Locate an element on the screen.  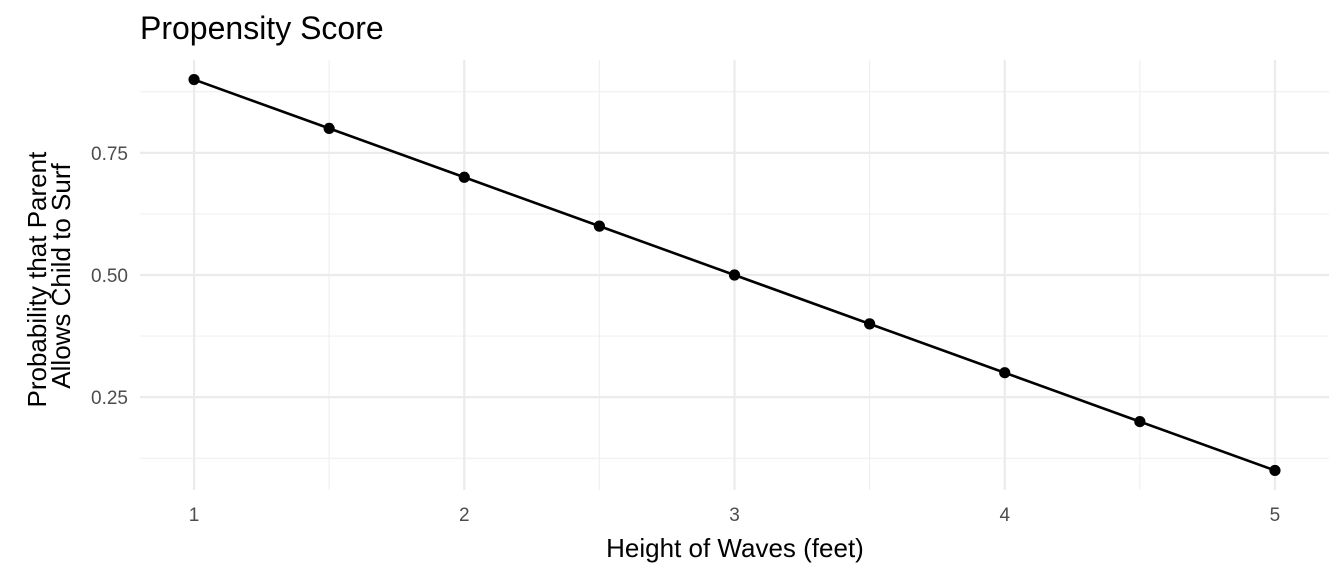
y-tick-label: 0.75 is located at coordinates (109, 154).